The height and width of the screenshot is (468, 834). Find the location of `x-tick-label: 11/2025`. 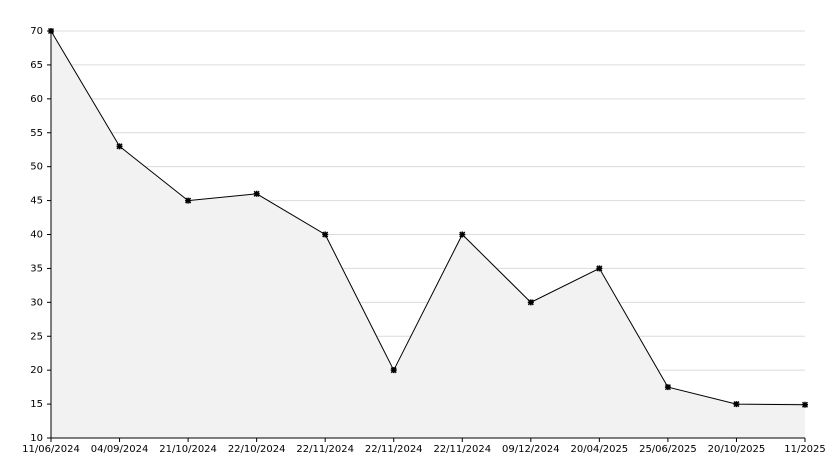

x-tick-label: 11/2025 is located at coordinates (805, 449).